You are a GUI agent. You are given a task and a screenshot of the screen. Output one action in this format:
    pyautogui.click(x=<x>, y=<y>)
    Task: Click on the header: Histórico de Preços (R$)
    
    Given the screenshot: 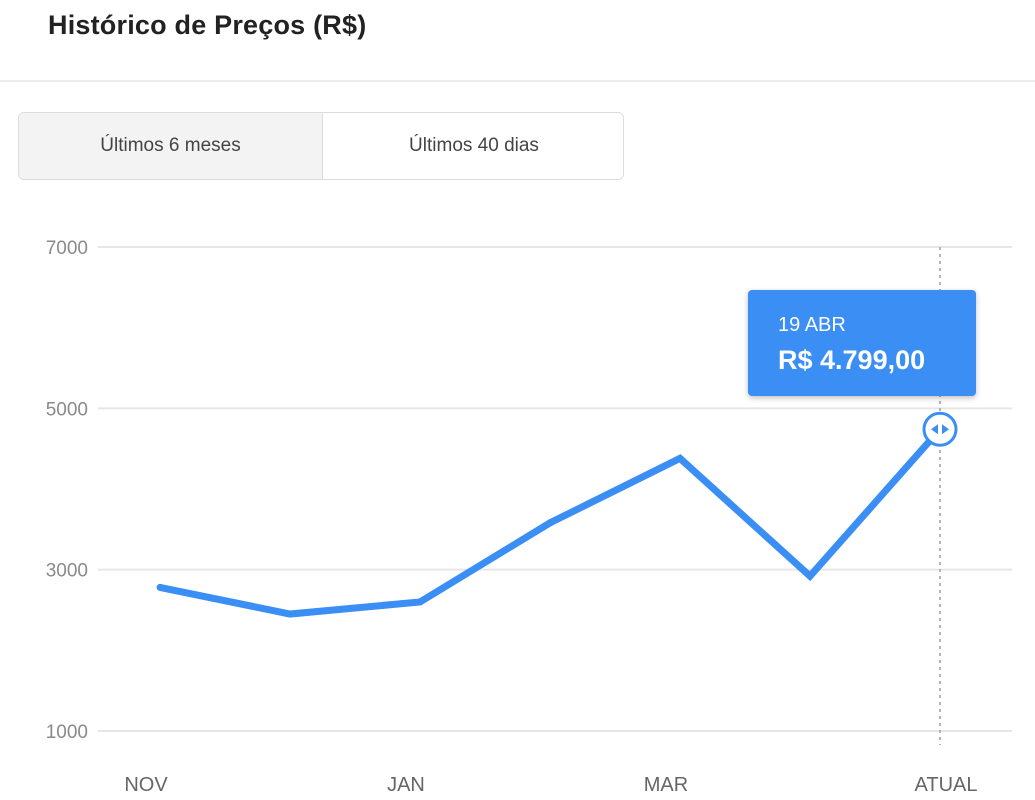 What is the action you would take?
    pyautogui.click(x=517, y=41)
    